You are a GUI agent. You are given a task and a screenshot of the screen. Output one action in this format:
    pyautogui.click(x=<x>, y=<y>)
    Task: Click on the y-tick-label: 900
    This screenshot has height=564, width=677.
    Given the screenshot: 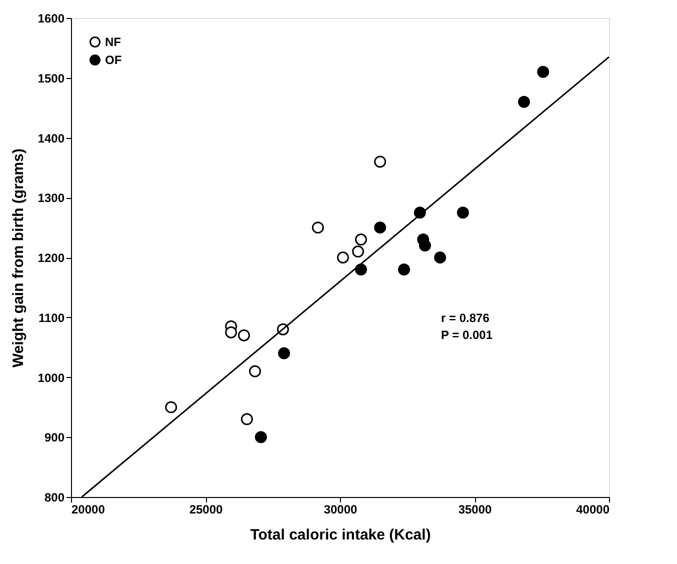 What is the action you would take?
    pyautogui.click(x=54, y=437)
    